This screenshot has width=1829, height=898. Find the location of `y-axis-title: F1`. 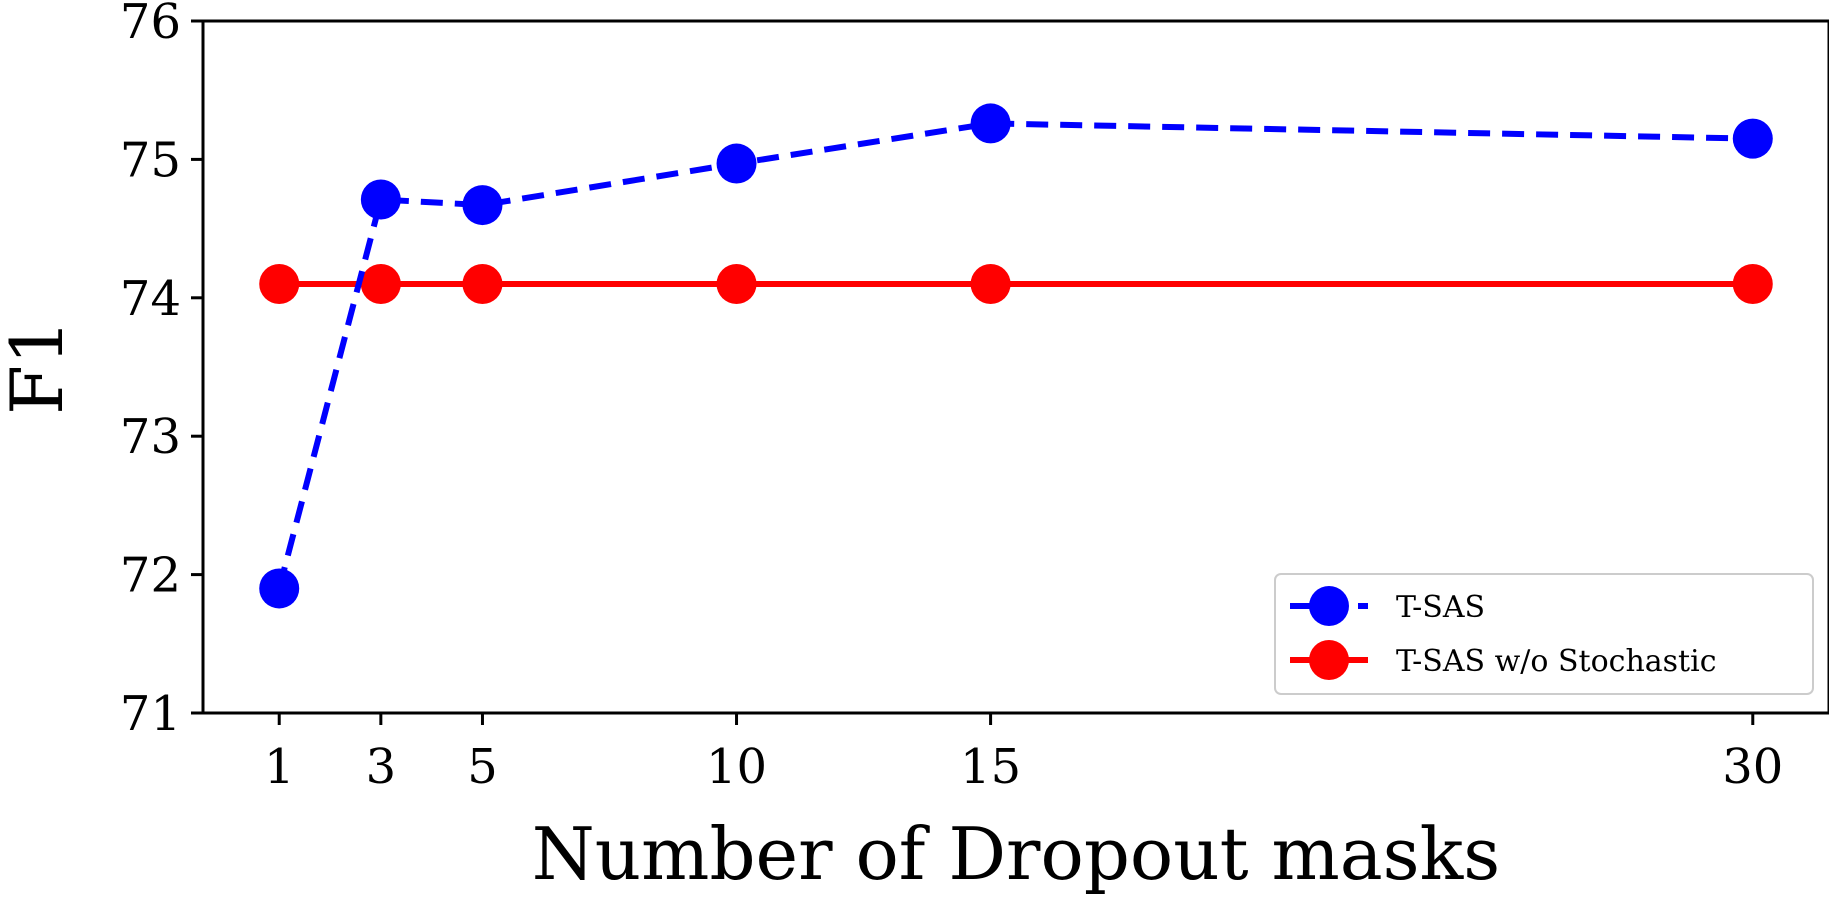

y-axis-title: F1 is located at coordinates (39, 367).